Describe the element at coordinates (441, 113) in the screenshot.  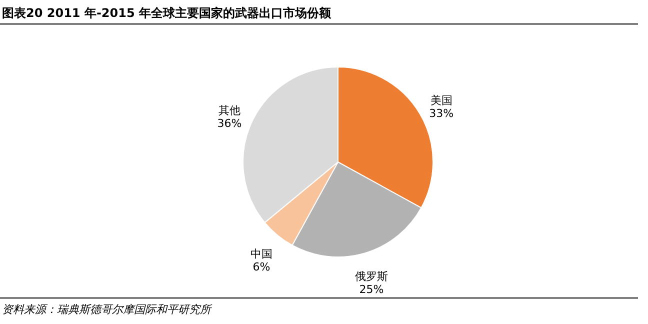
I see `data-label: 33%` at that location.